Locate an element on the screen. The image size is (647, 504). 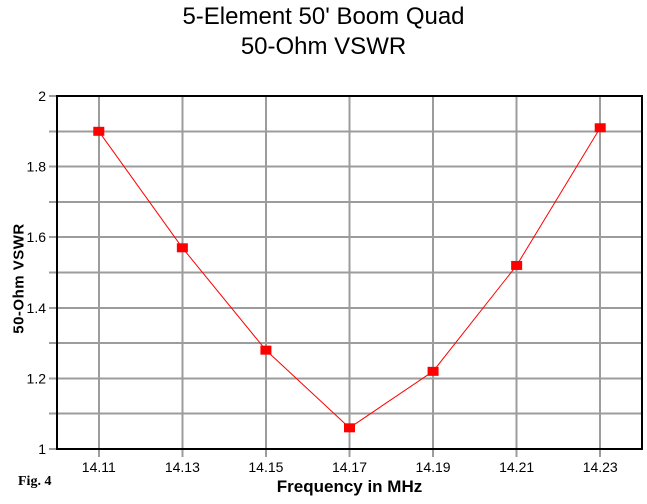
x-tick-label: 14.19 is located at coordinates (433, 467).